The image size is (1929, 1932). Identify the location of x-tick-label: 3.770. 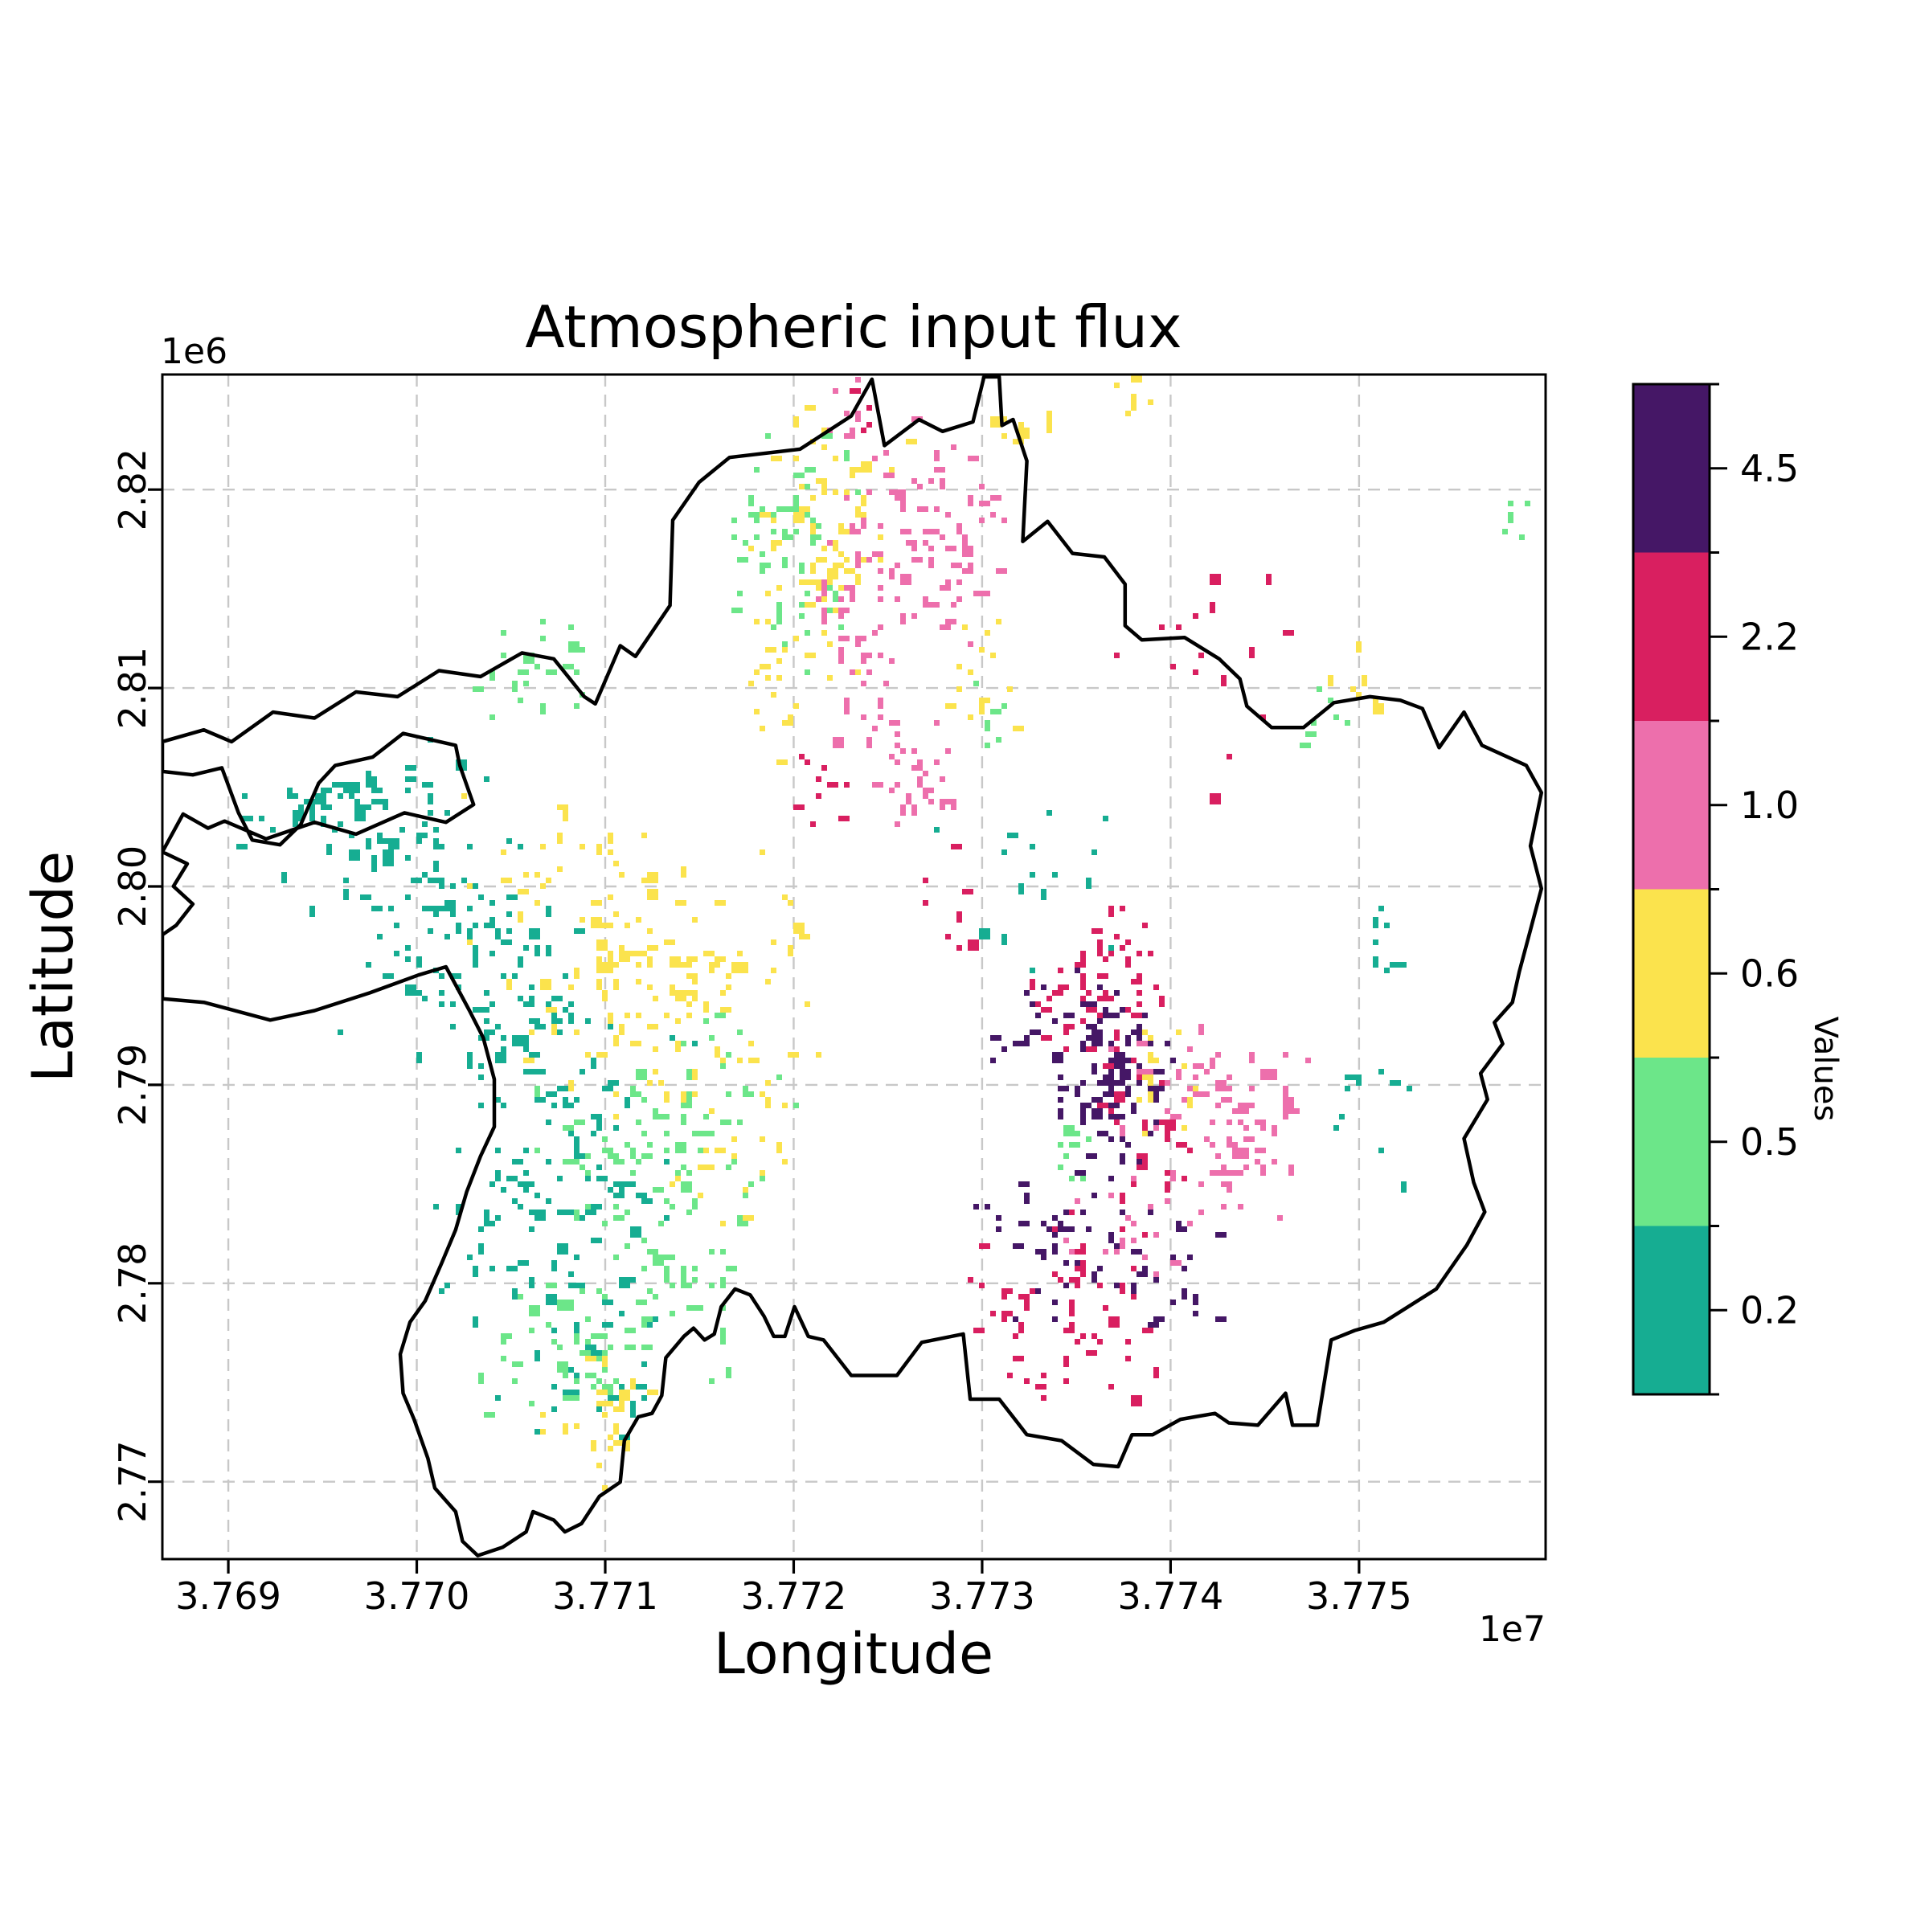
(417, 1596).